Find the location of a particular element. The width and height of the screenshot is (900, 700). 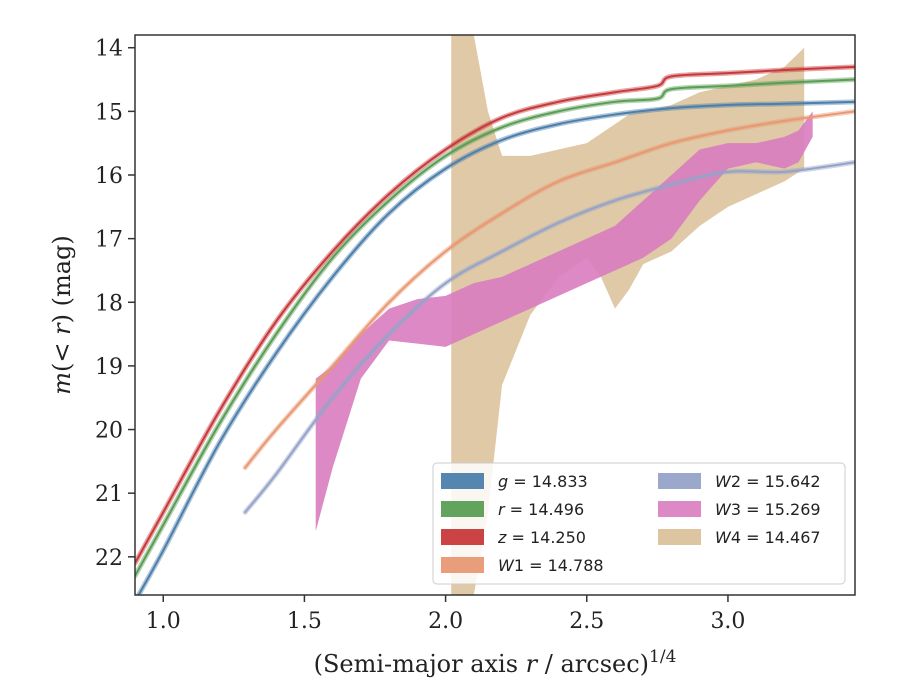

x-tick-label: 2.5 is located at coordinates (586, 621).